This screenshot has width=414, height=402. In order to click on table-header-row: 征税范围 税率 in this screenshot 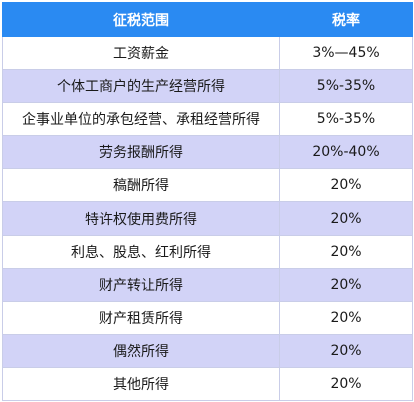, I will do `click(207, 19)`.